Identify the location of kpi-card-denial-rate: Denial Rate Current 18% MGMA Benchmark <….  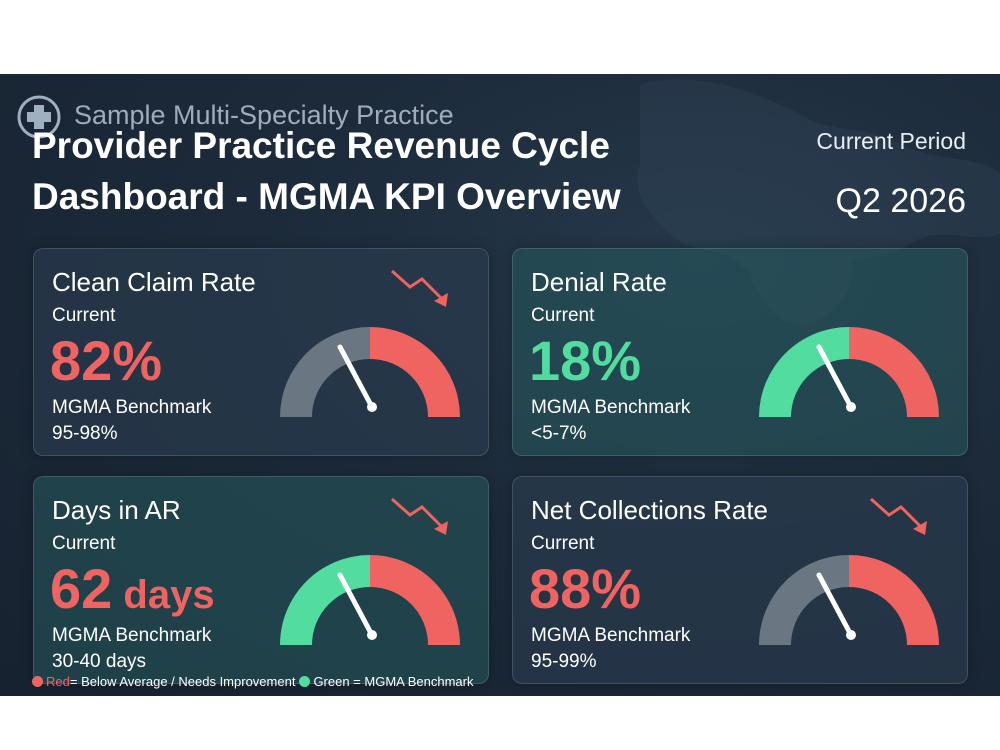
(740, 352).